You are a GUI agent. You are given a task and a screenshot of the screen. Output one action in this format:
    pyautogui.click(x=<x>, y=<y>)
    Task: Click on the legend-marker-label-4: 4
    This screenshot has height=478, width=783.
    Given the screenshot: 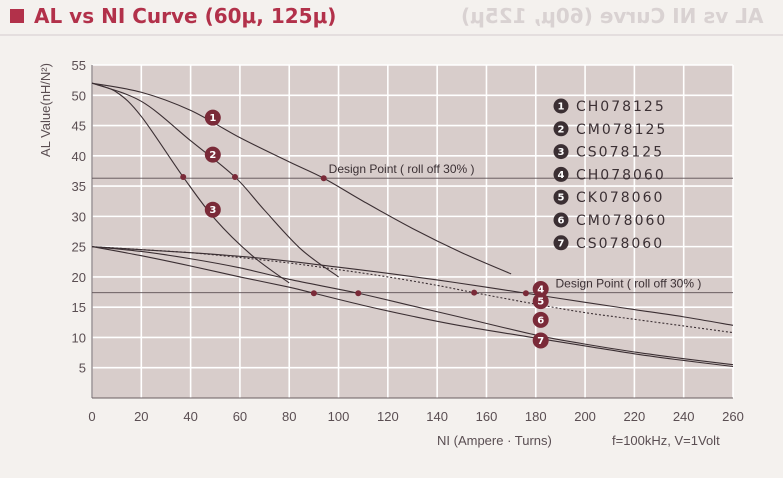 What is the action you would take?
    pyautogui.click(x=561, y=175)
    